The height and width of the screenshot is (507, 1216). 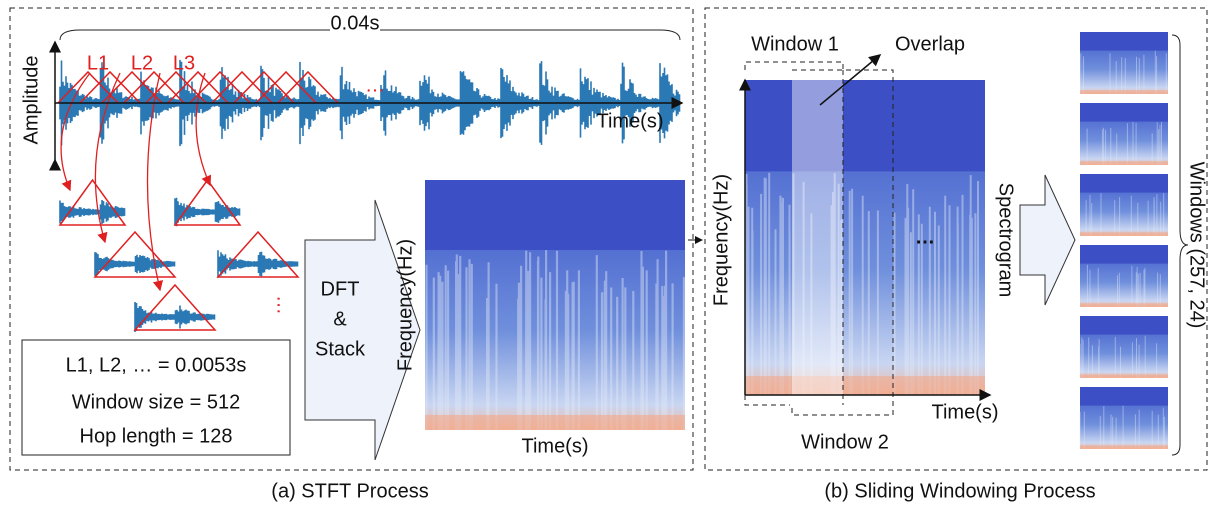 What do you see at coordinates (850, 80) in the screenshot?
I see `overlap-arrow` at bounding box center [850, 80].